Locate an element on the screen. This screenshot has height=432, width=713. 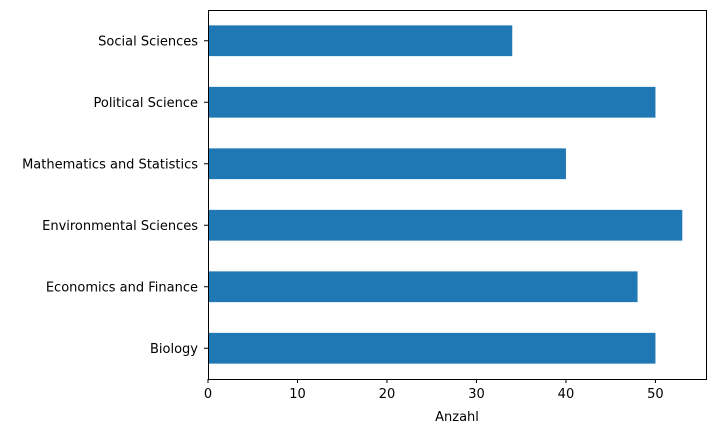
bar-social-sciences is located at coordinates (360, 41).